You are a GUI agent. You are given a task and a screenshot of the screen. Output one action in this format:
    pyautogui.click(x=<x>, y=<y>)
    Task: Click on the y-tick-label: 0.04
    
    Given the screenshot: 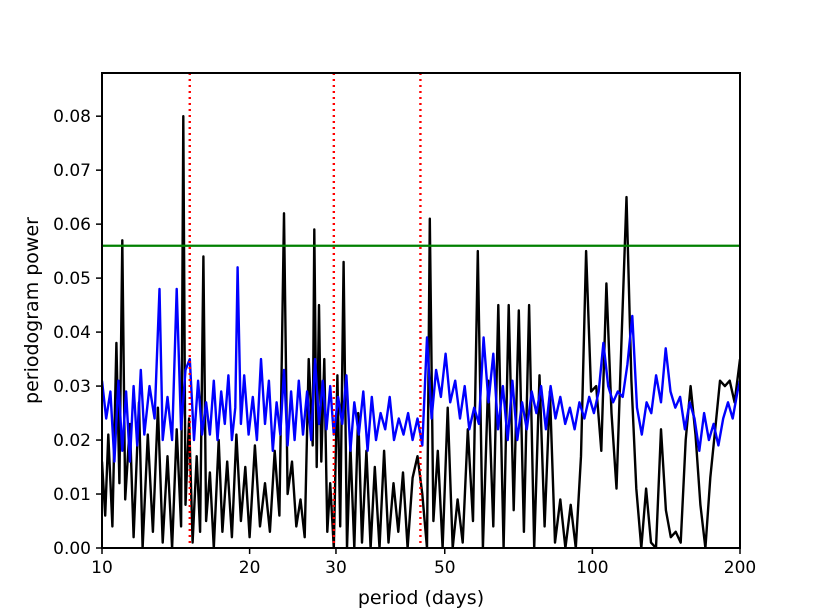 What is the action you would take?
    pyautogui.click(x=72, y=333)
    